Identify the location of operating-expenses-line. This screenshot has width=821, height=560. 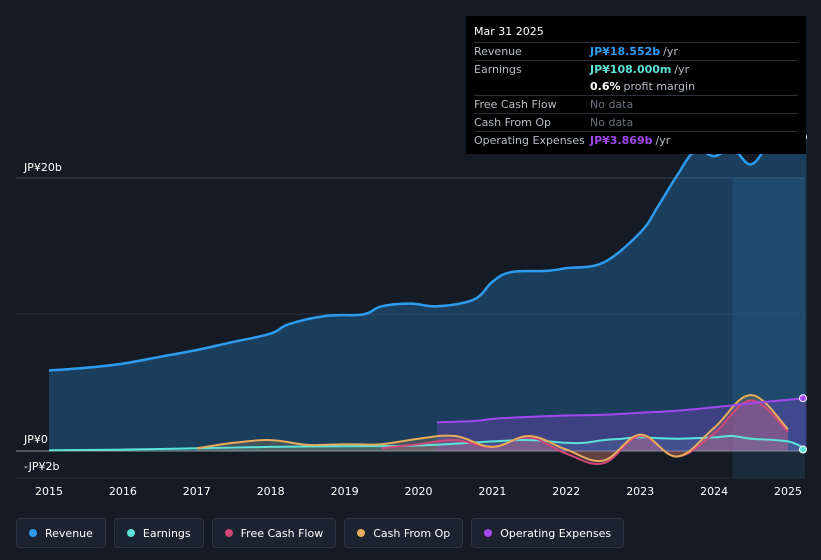
(621, 410).